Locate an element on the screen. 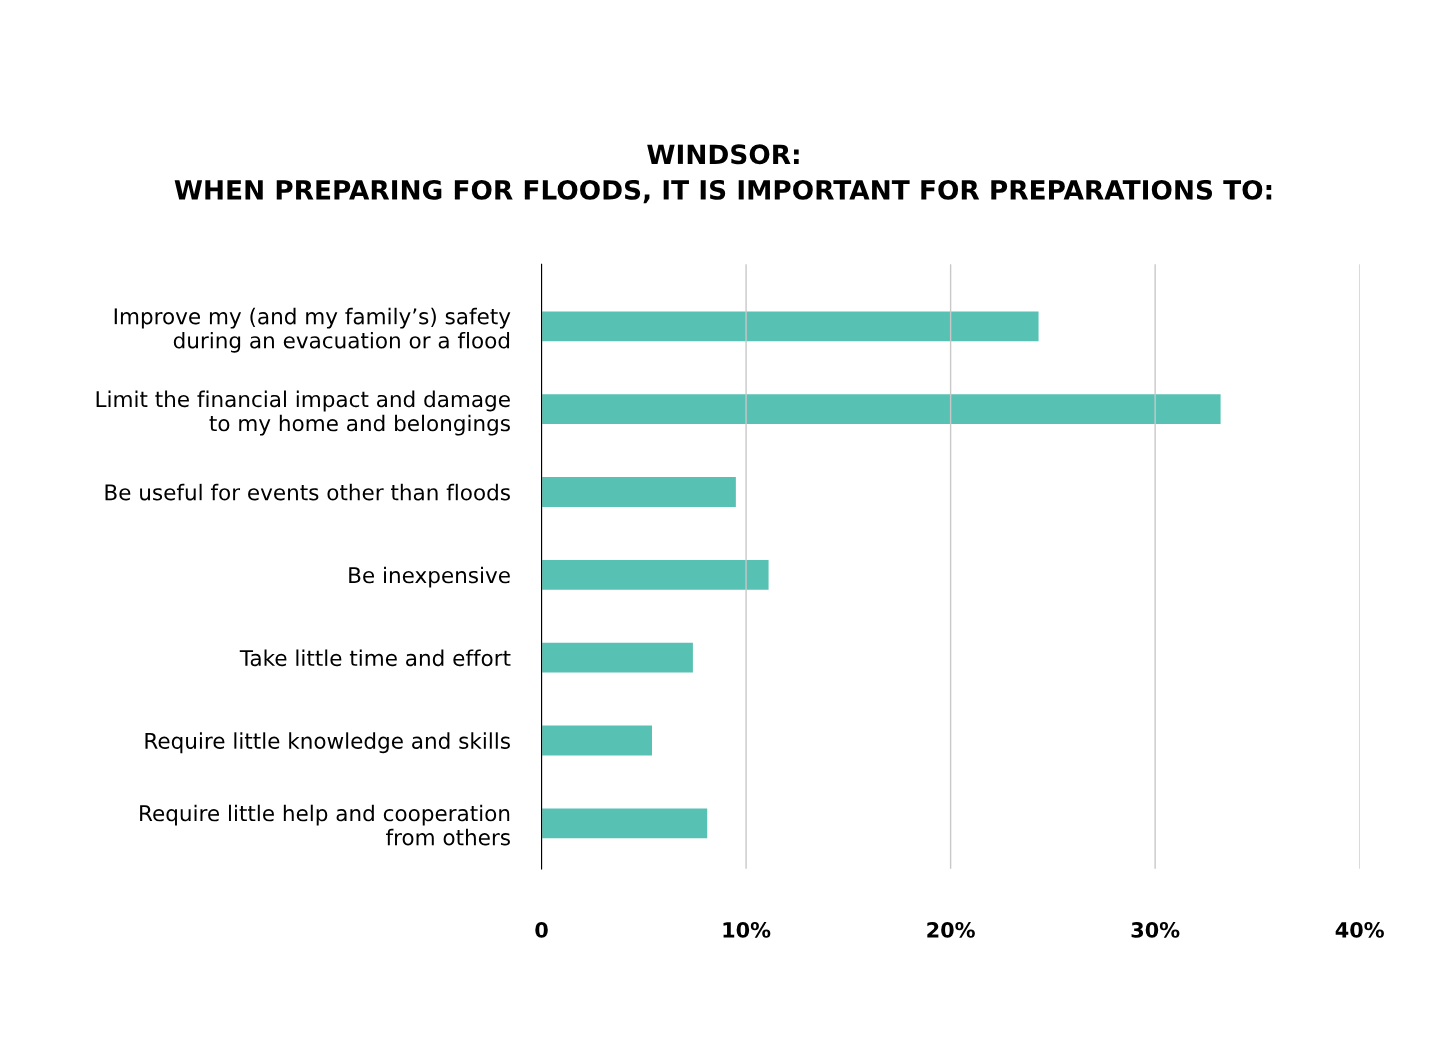 The height and width of the screenshot is (1057, 1448). chart-title: WINDSOR: WHEN PREPARING FOR FLOODS, IT IS IMPORTANT FOR PREPARATIONS TO: is located at coordinates (723, 174).